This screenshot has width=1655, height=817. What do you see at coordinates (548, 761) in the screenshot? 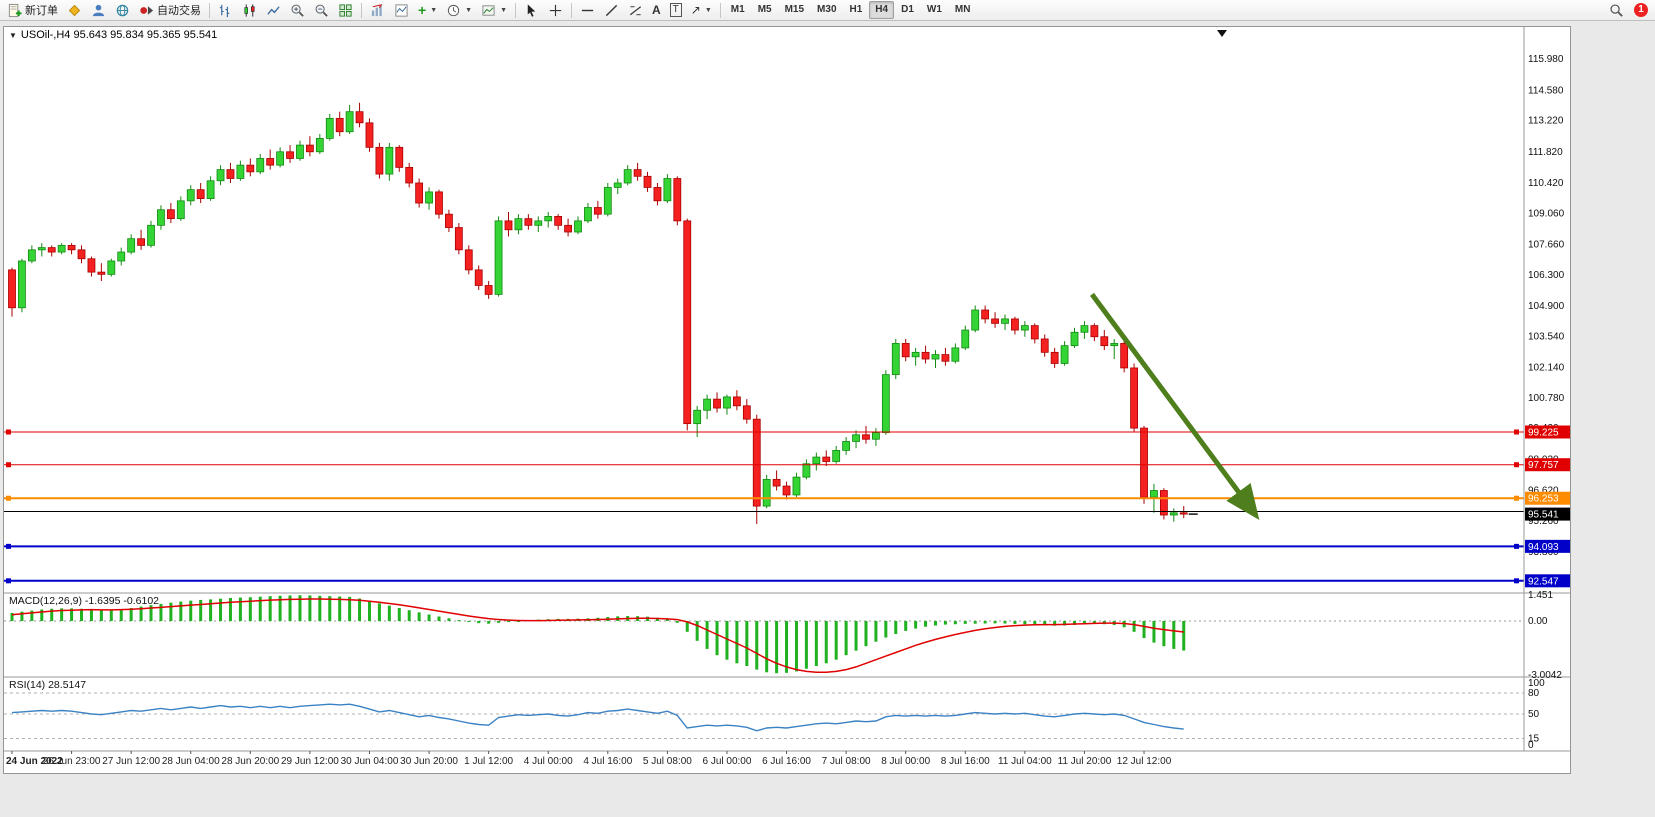
I see `svg-text: 4 Jul 00:00` at bounding box center [548, 761].